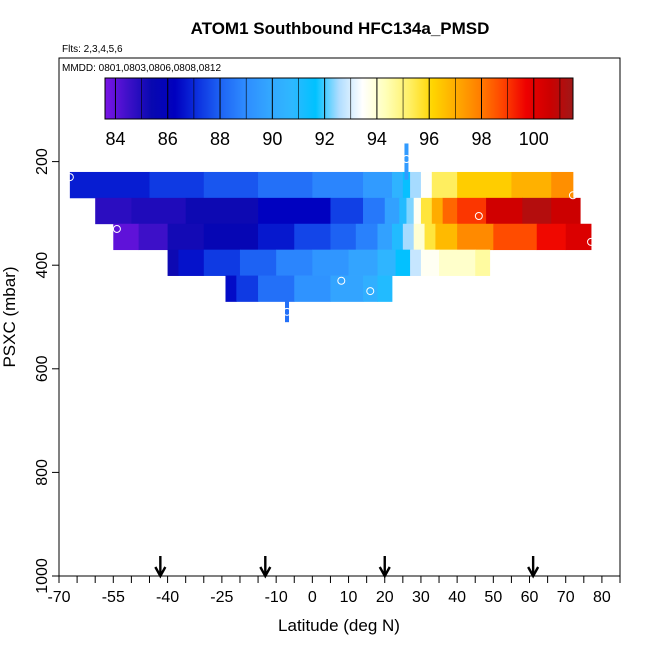  Describe the element at coordinates (340, 28) in the screenshot. I see `chart-title: ATOM1 Southbound HFC134a_PMSD` at that location.